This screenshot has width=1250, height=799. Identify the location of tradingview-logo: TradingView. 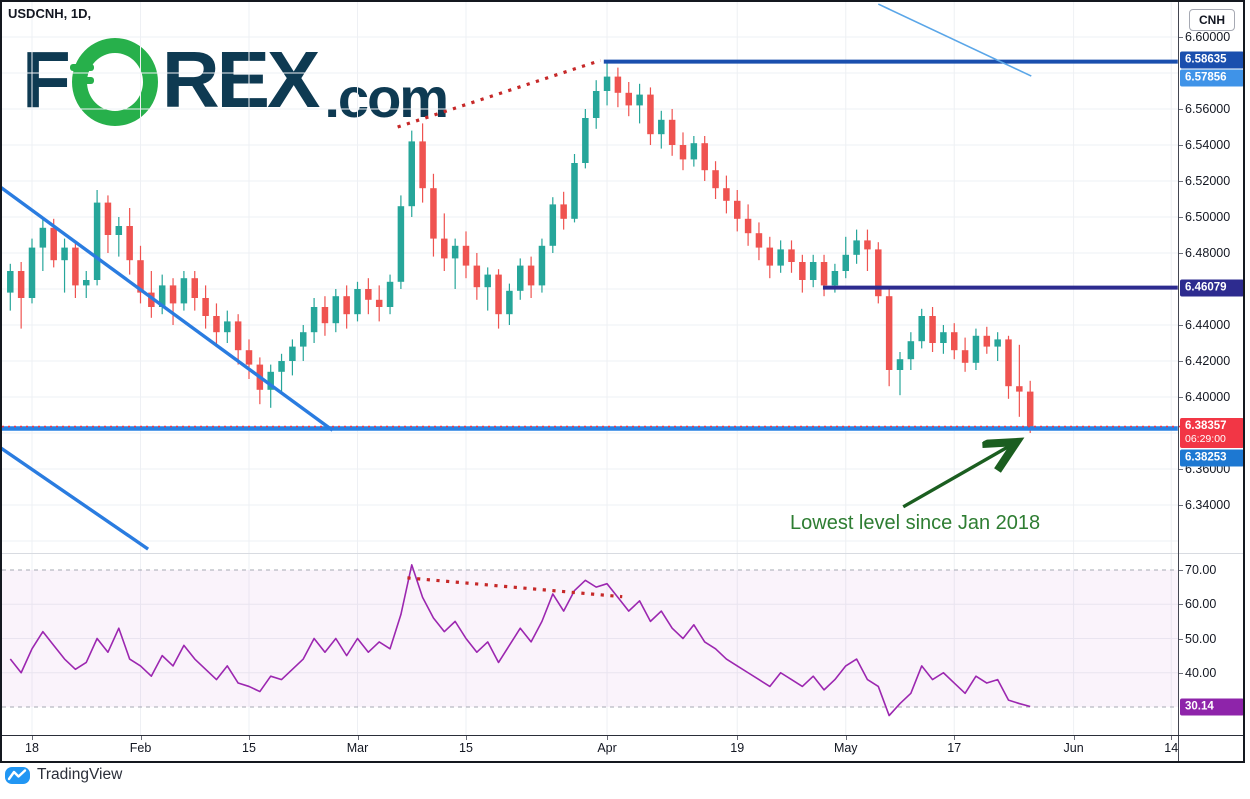
(63, 775).